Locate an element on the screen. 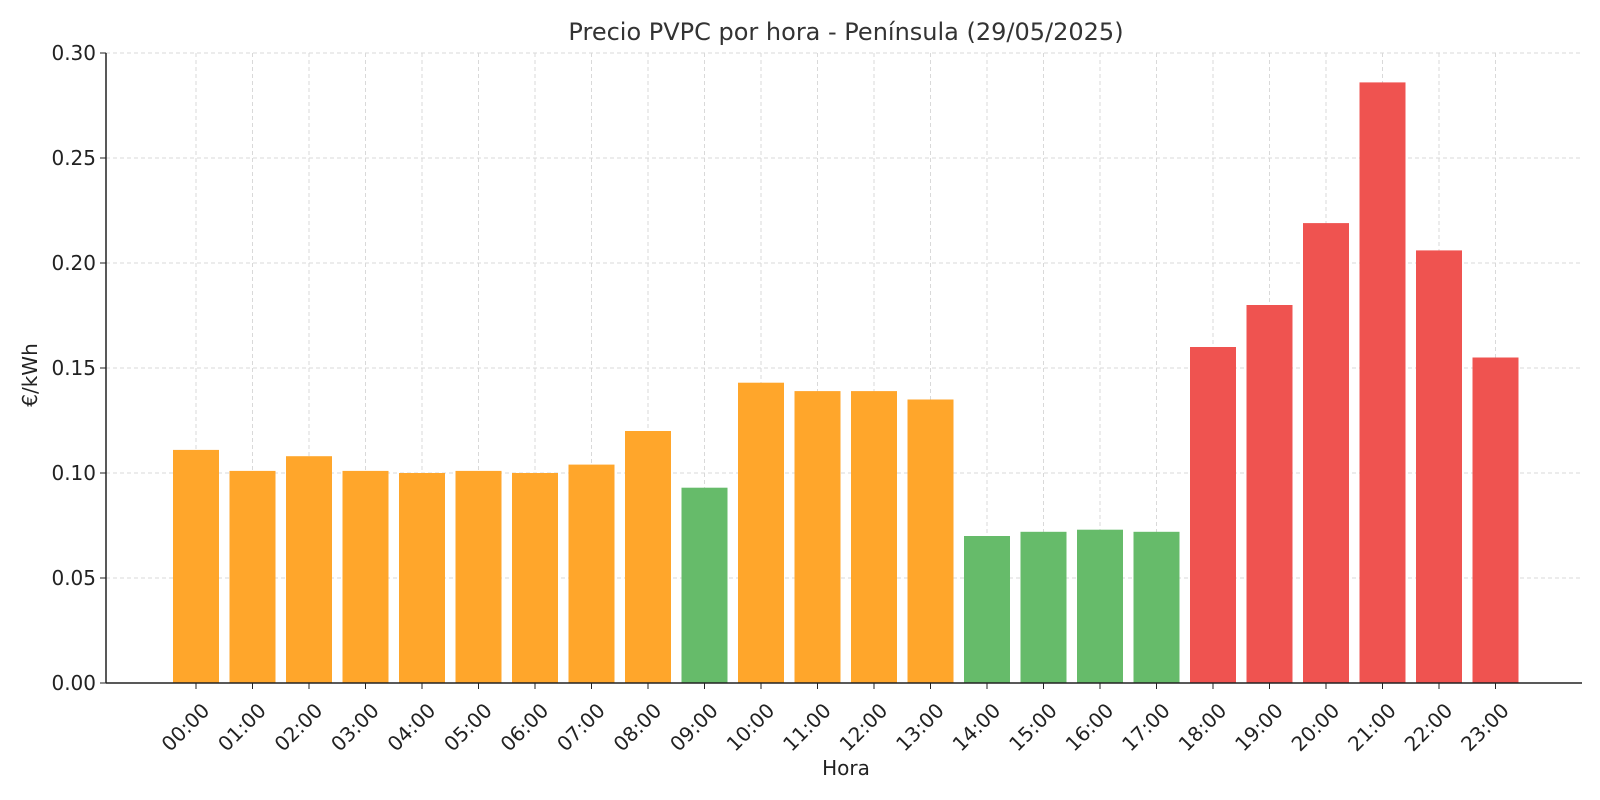 The height and width of the screenshot is (800, 1600). x-tick-label: 10:00 is located at coordinates (751, 727).